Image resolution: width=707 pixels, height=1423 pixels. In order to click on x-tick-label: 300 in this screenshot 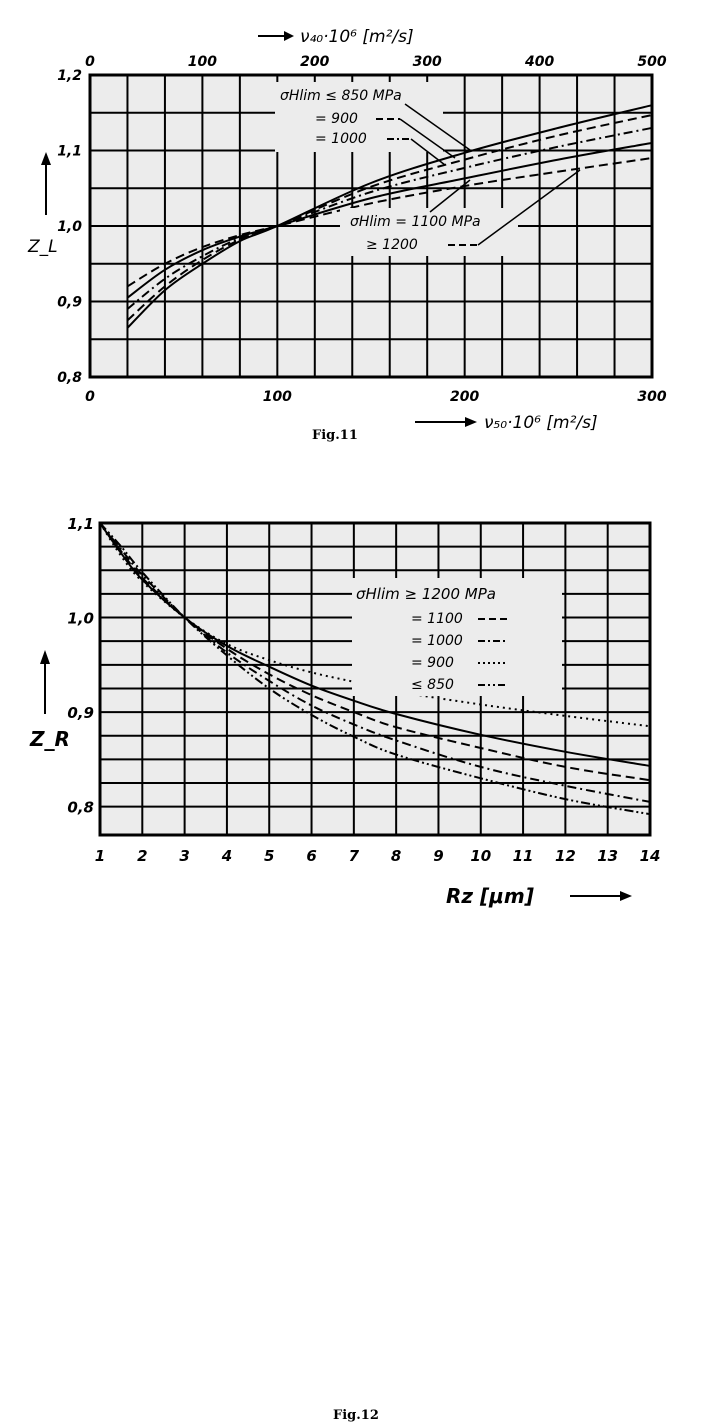, I will do `click(651, 397)`.